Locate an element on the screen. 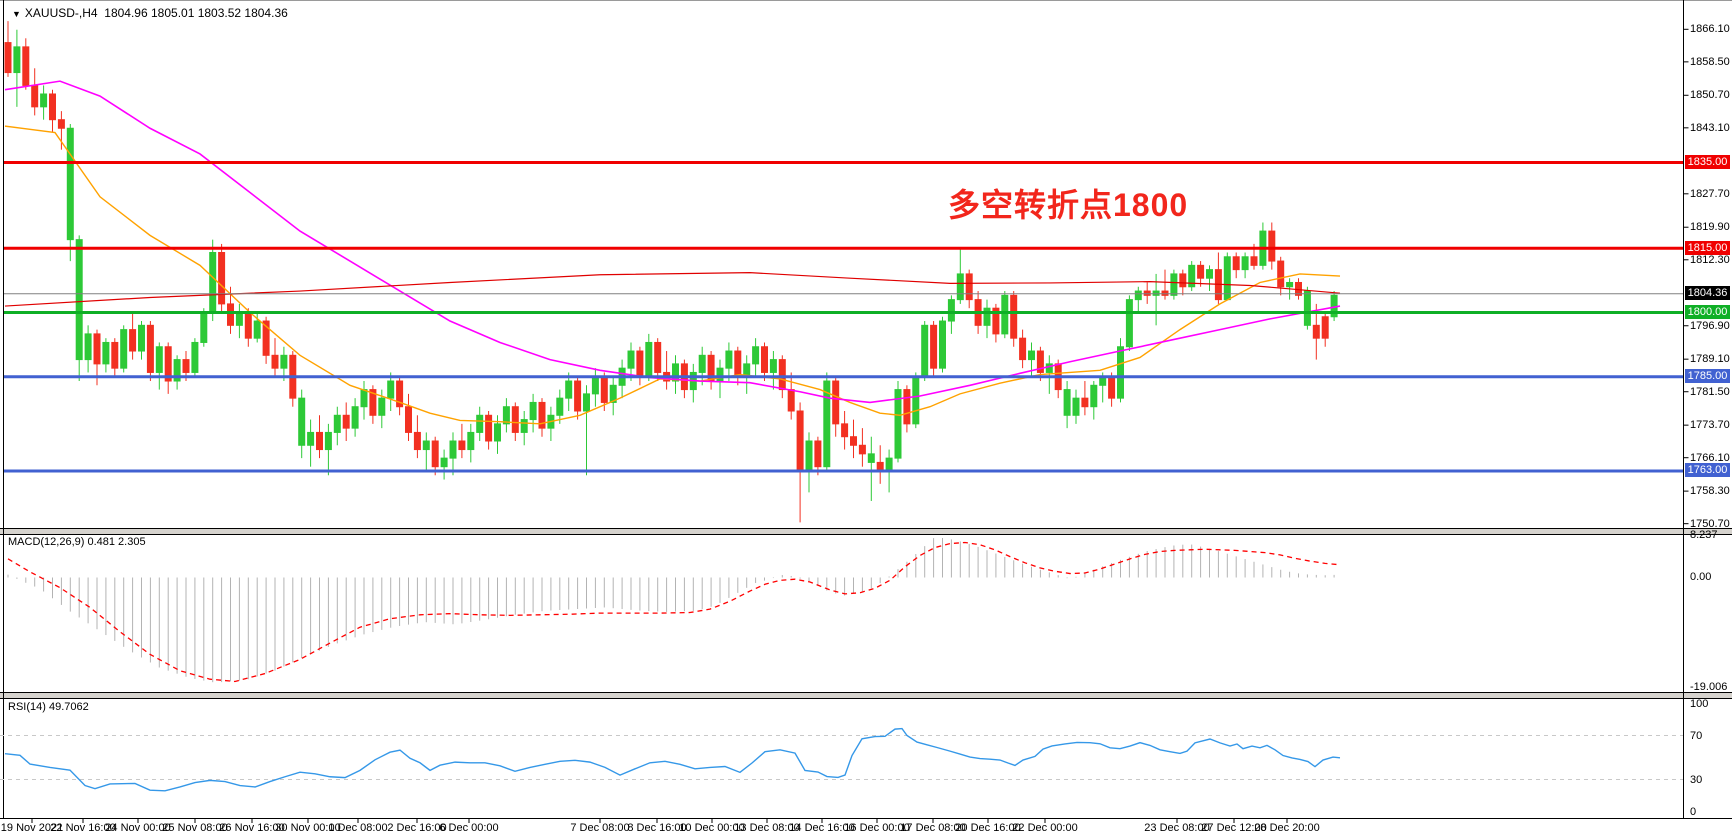  time-axis-label: 1 Dec 08:00 is located at coordinates (358, 828).